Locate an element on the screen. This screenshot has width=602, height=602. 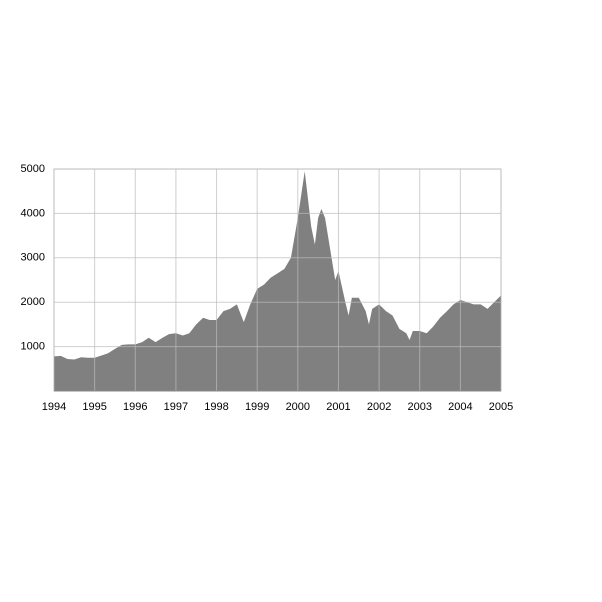
y-tick-label: 4000 is located at coordinates (33, 213).